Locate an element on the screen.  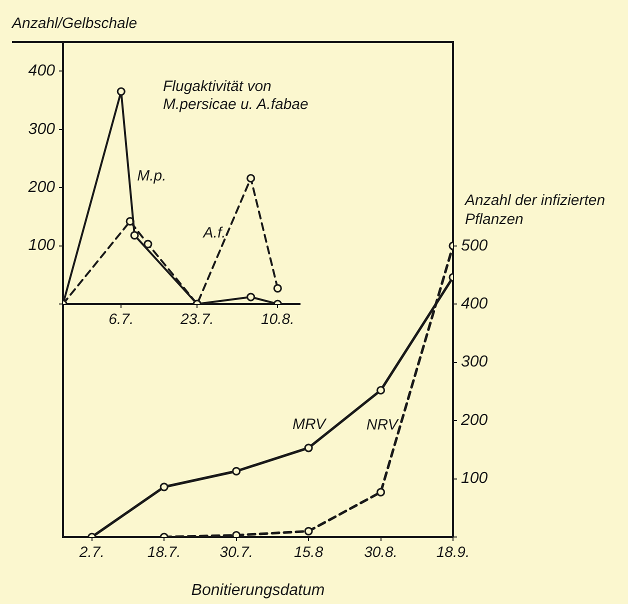
x-tick-label: 18.9. is located at coordinates (453, 553).